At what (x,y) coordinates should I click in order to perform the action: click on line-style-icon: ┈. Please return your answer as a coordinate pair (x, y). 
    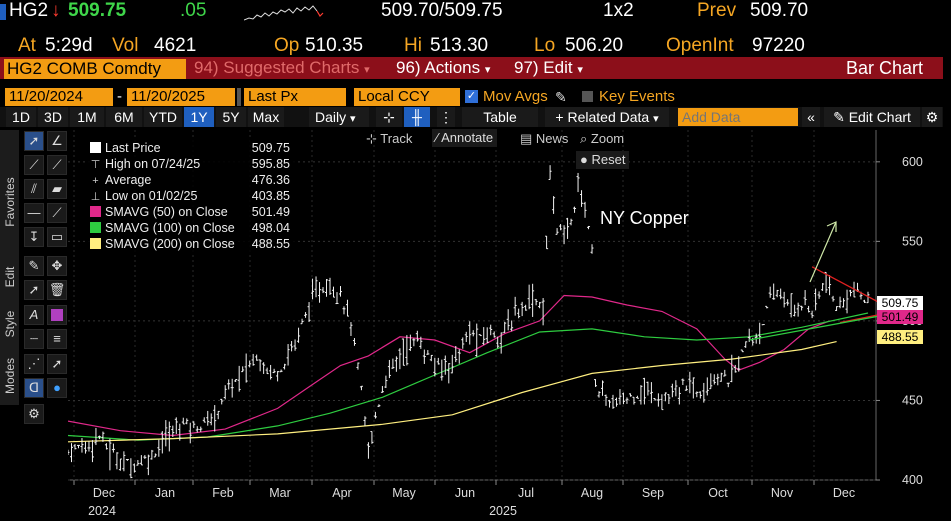
    Looking at the image, I should click on (34, 339).